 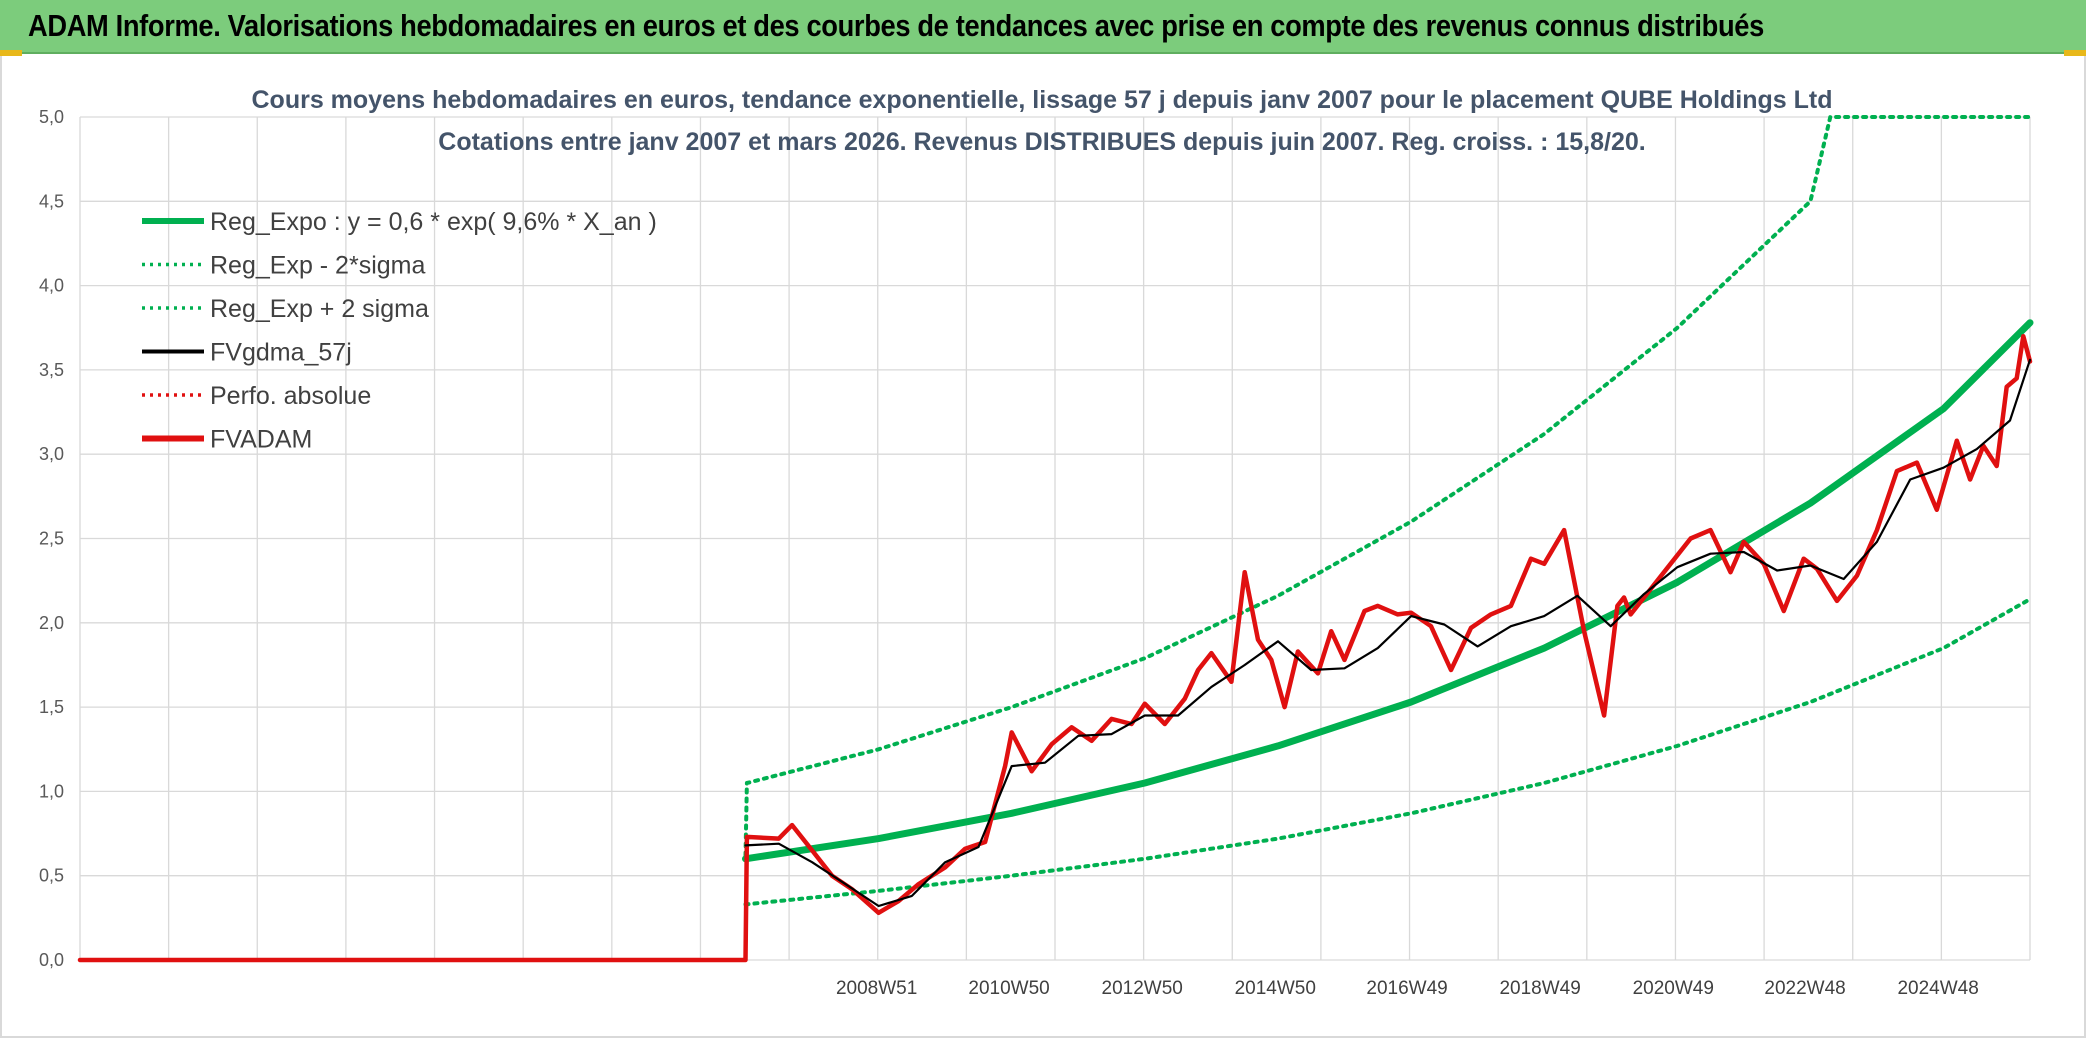 What do you see at coordinates (1275, 988) in the screenshot?
I see `x-tick-label: 2014W50` at bounding box center [1275, 988].